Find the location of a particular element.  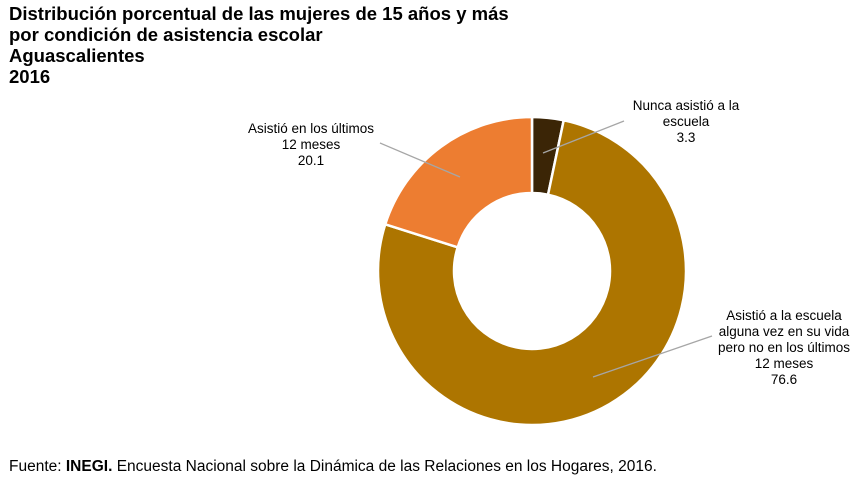

source-prefix: Fuente: is located at coordinates (37, 466).